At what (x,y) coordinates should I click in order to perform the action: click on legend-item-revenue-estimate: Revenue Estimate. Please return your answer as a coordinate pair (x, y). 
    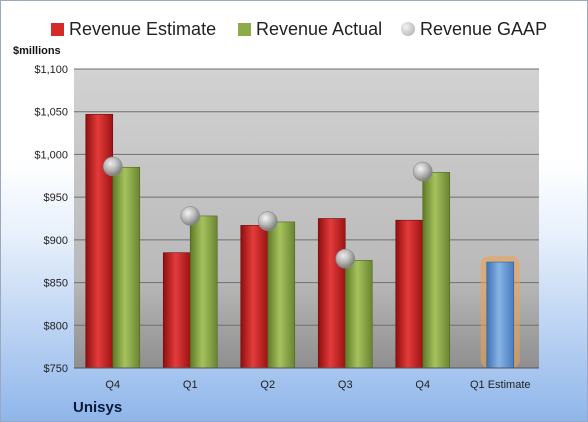
    Looking at the image, I should click on (133, 29).